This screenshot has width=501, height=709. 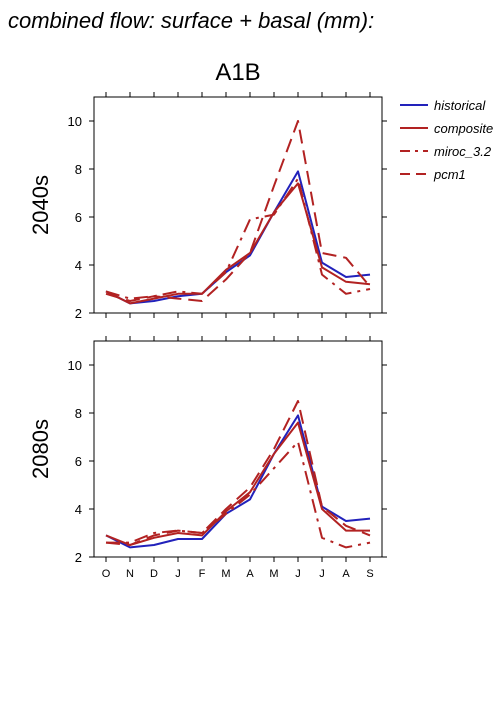 What do you see at coordinates (237, 72) in the screenshot?
I see `chart-title: A1B` at bounding box center [237, 72].